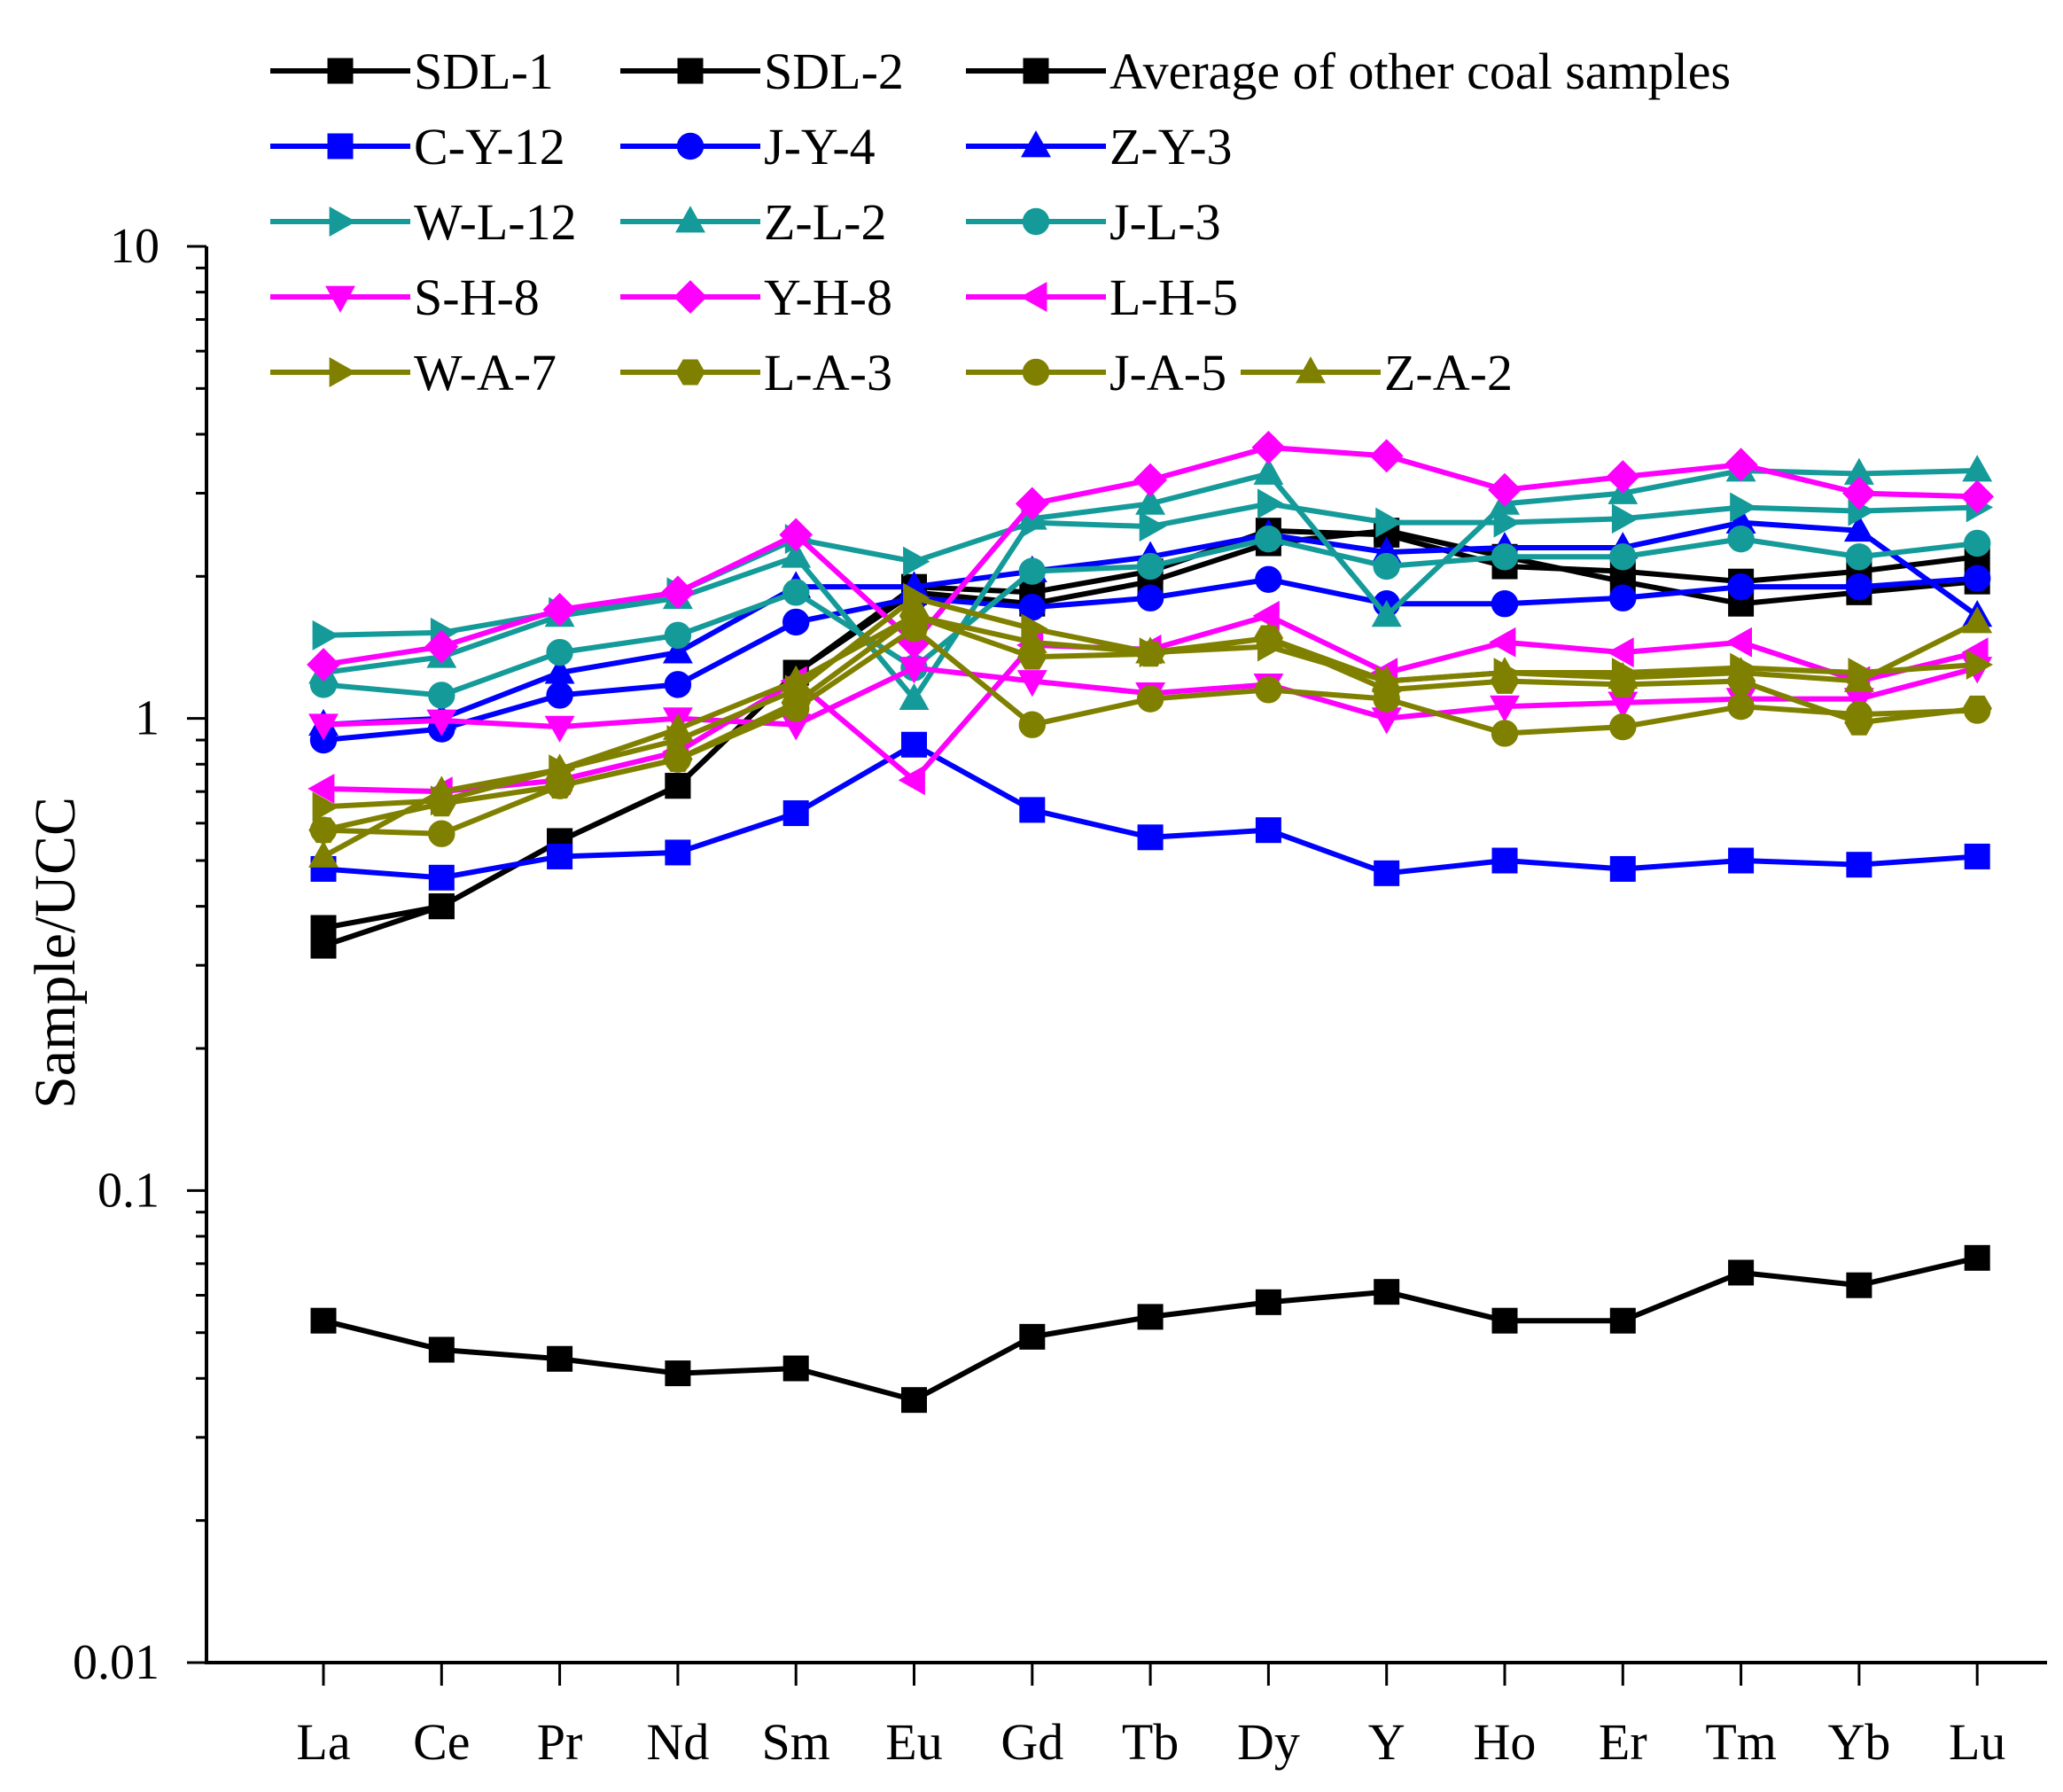  I want to click on legend-item-w-l-12: W-L-12, so click(423, 222).